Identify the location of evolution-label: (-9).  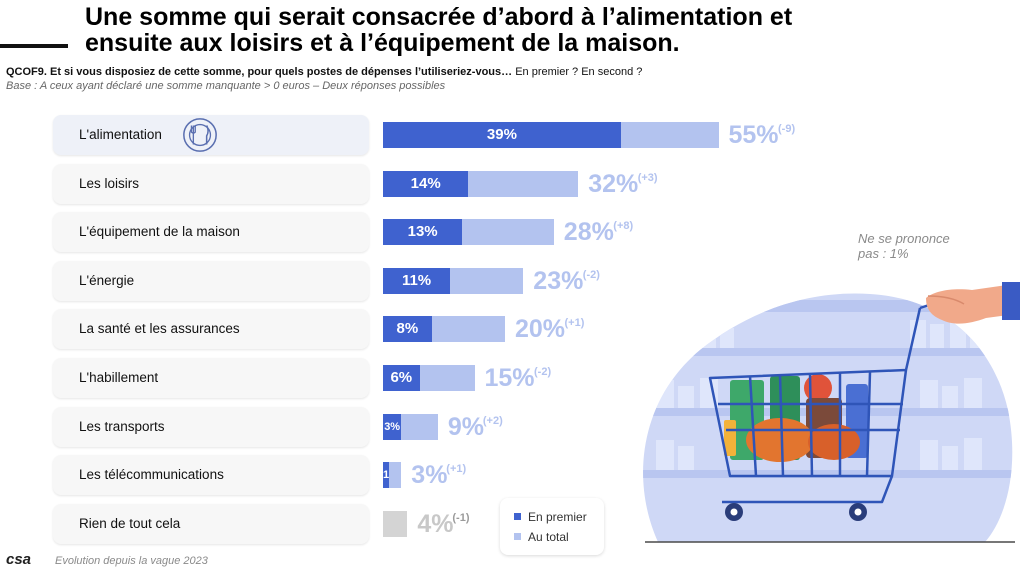
(787, 129).